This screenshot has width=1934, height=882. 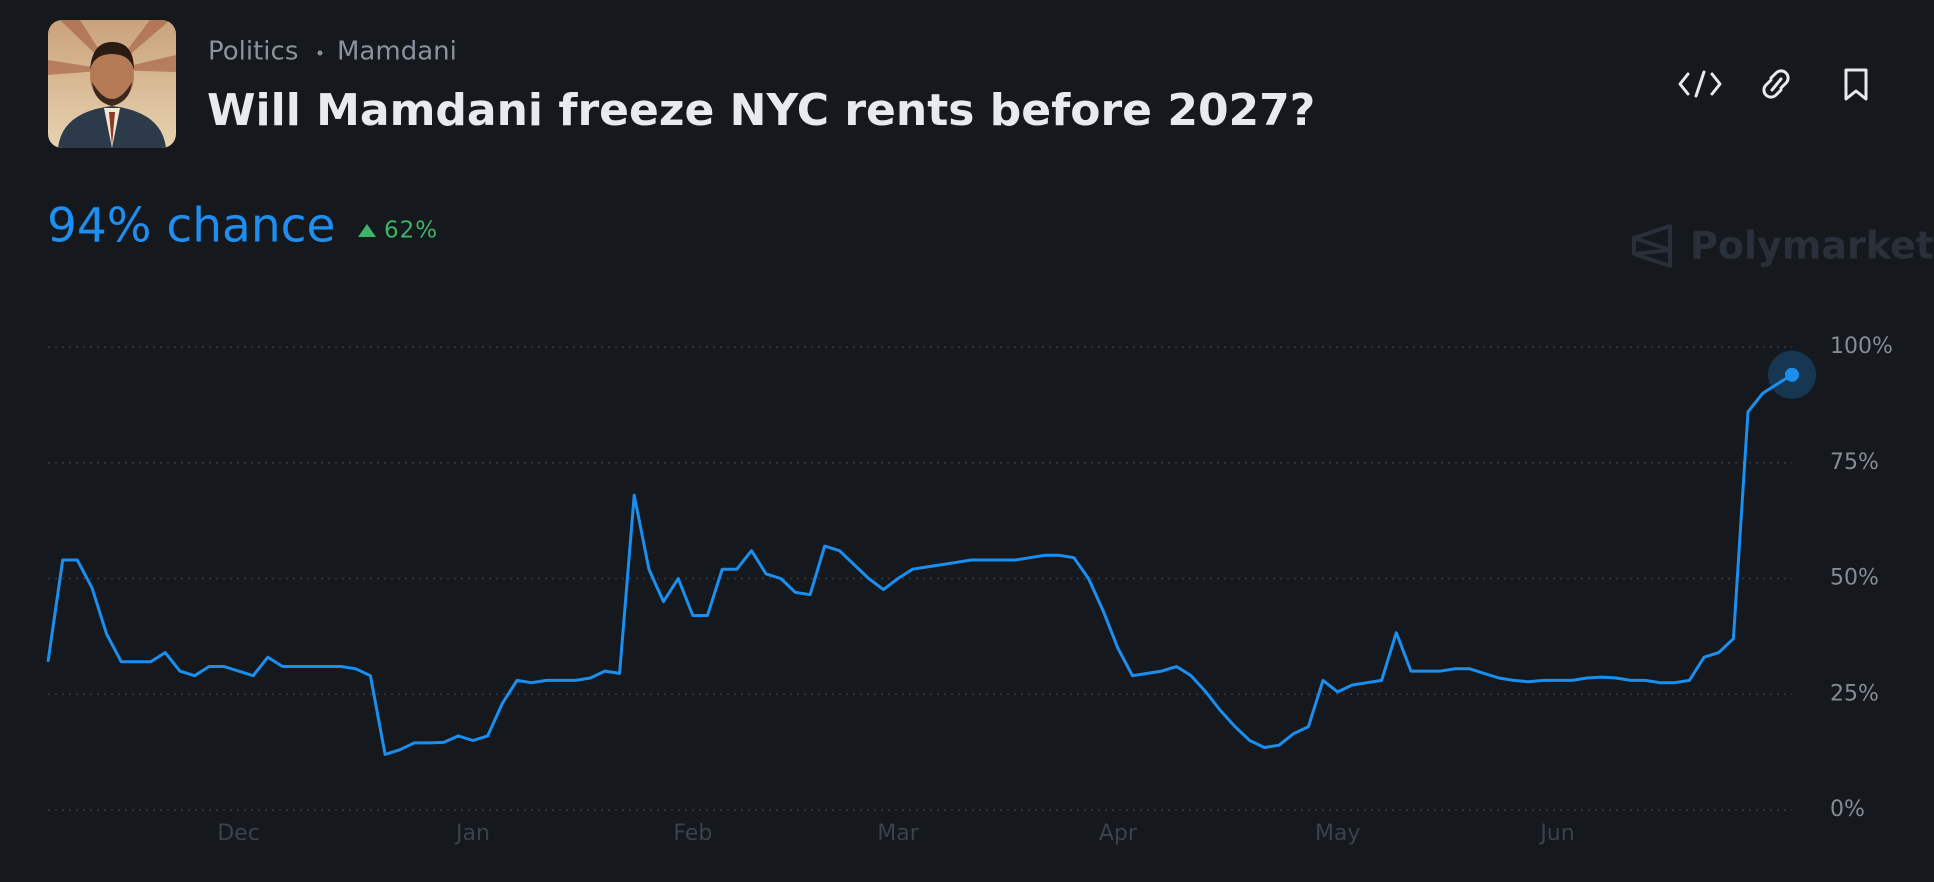 I want to click on x-tick-label: May, so click(x=1337, y=833).